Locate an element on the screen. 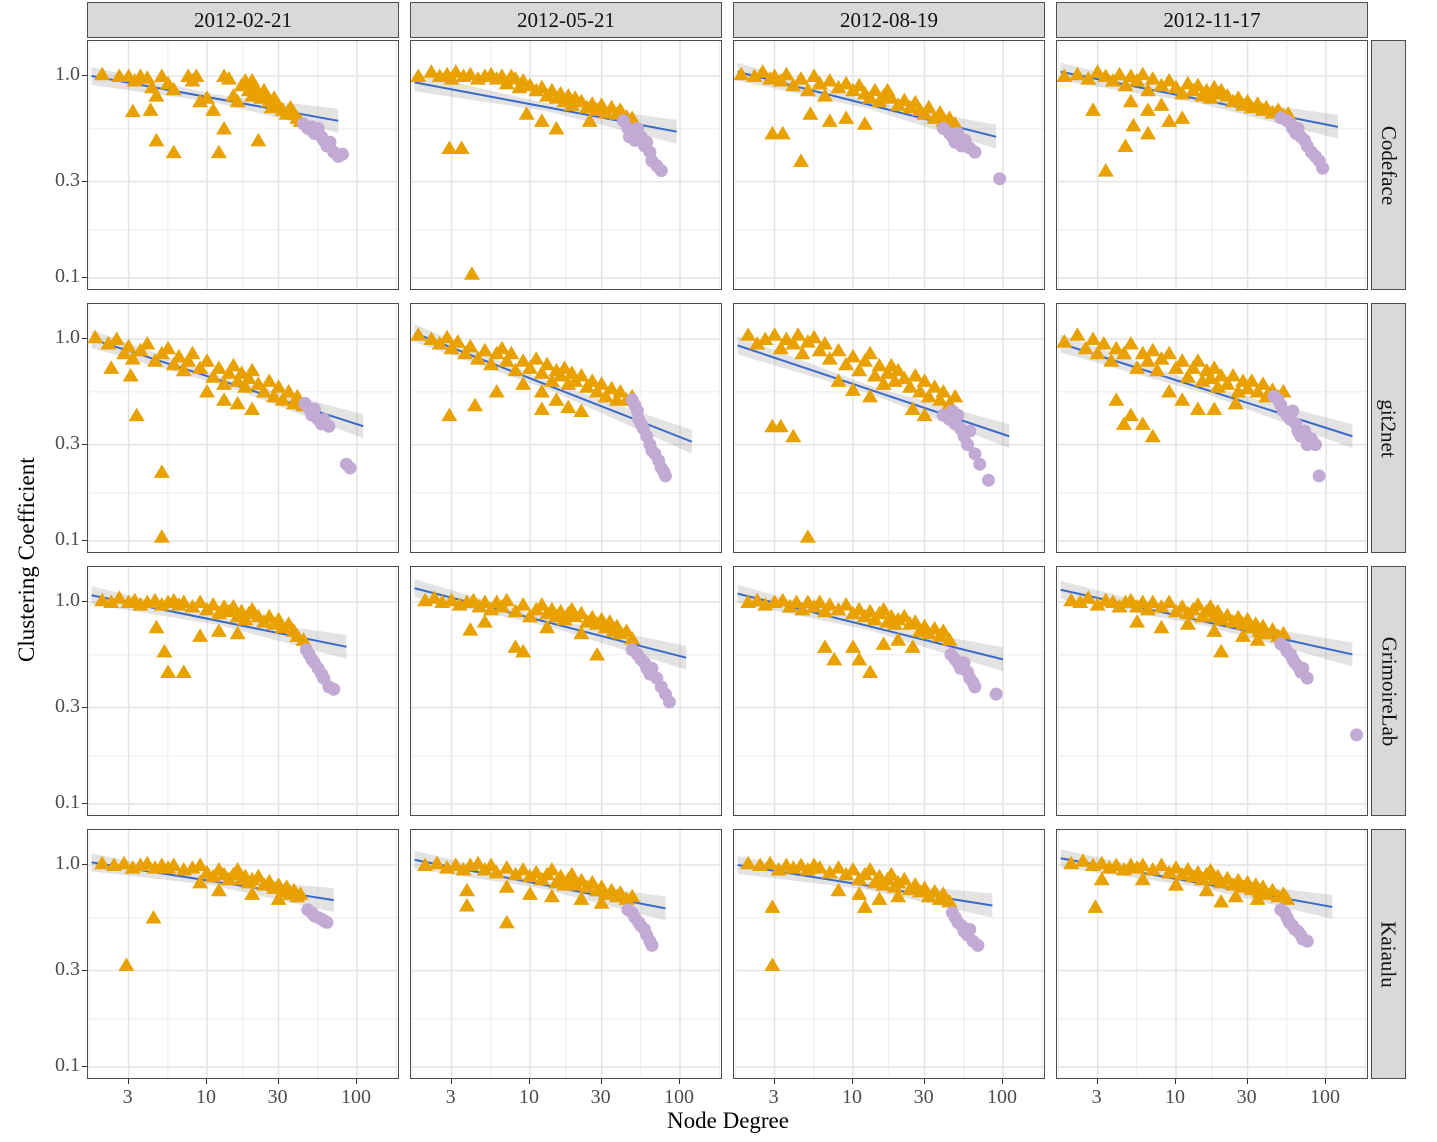 The width and height of the screenshot is (1437, 1142). facet-strip-label: 2012-08-19 is located at coordinates (889, 19).